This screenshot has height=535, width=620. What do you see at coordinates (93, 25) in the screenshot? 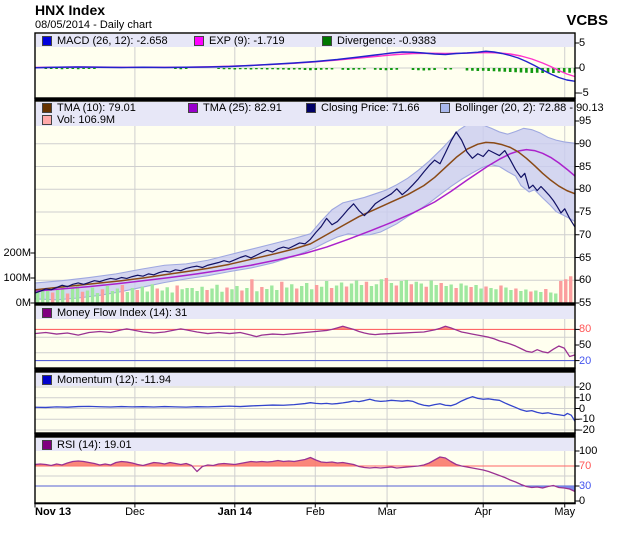
I see `chart-subtitle: 08/05/2014 - Daily chart` at bounding box center [93, 25].